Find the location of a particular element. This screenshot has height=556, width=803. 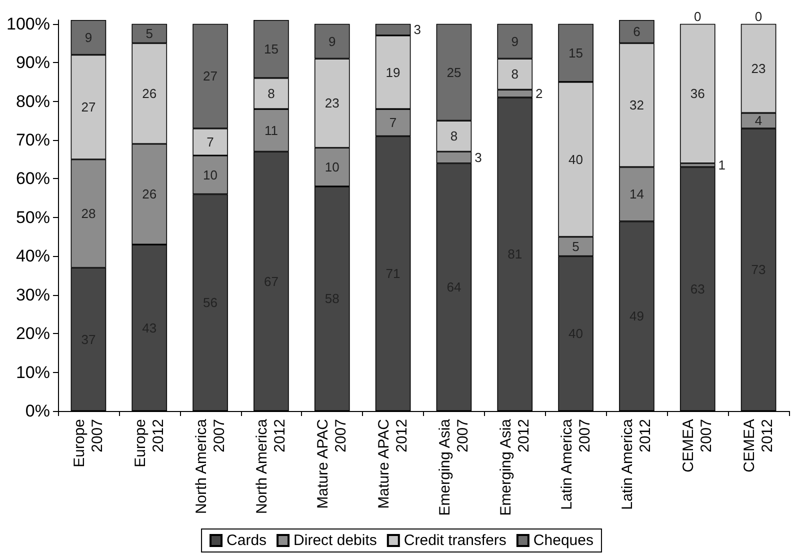

x-tick-label: North America 2012 is located at coordinates (271, 466).